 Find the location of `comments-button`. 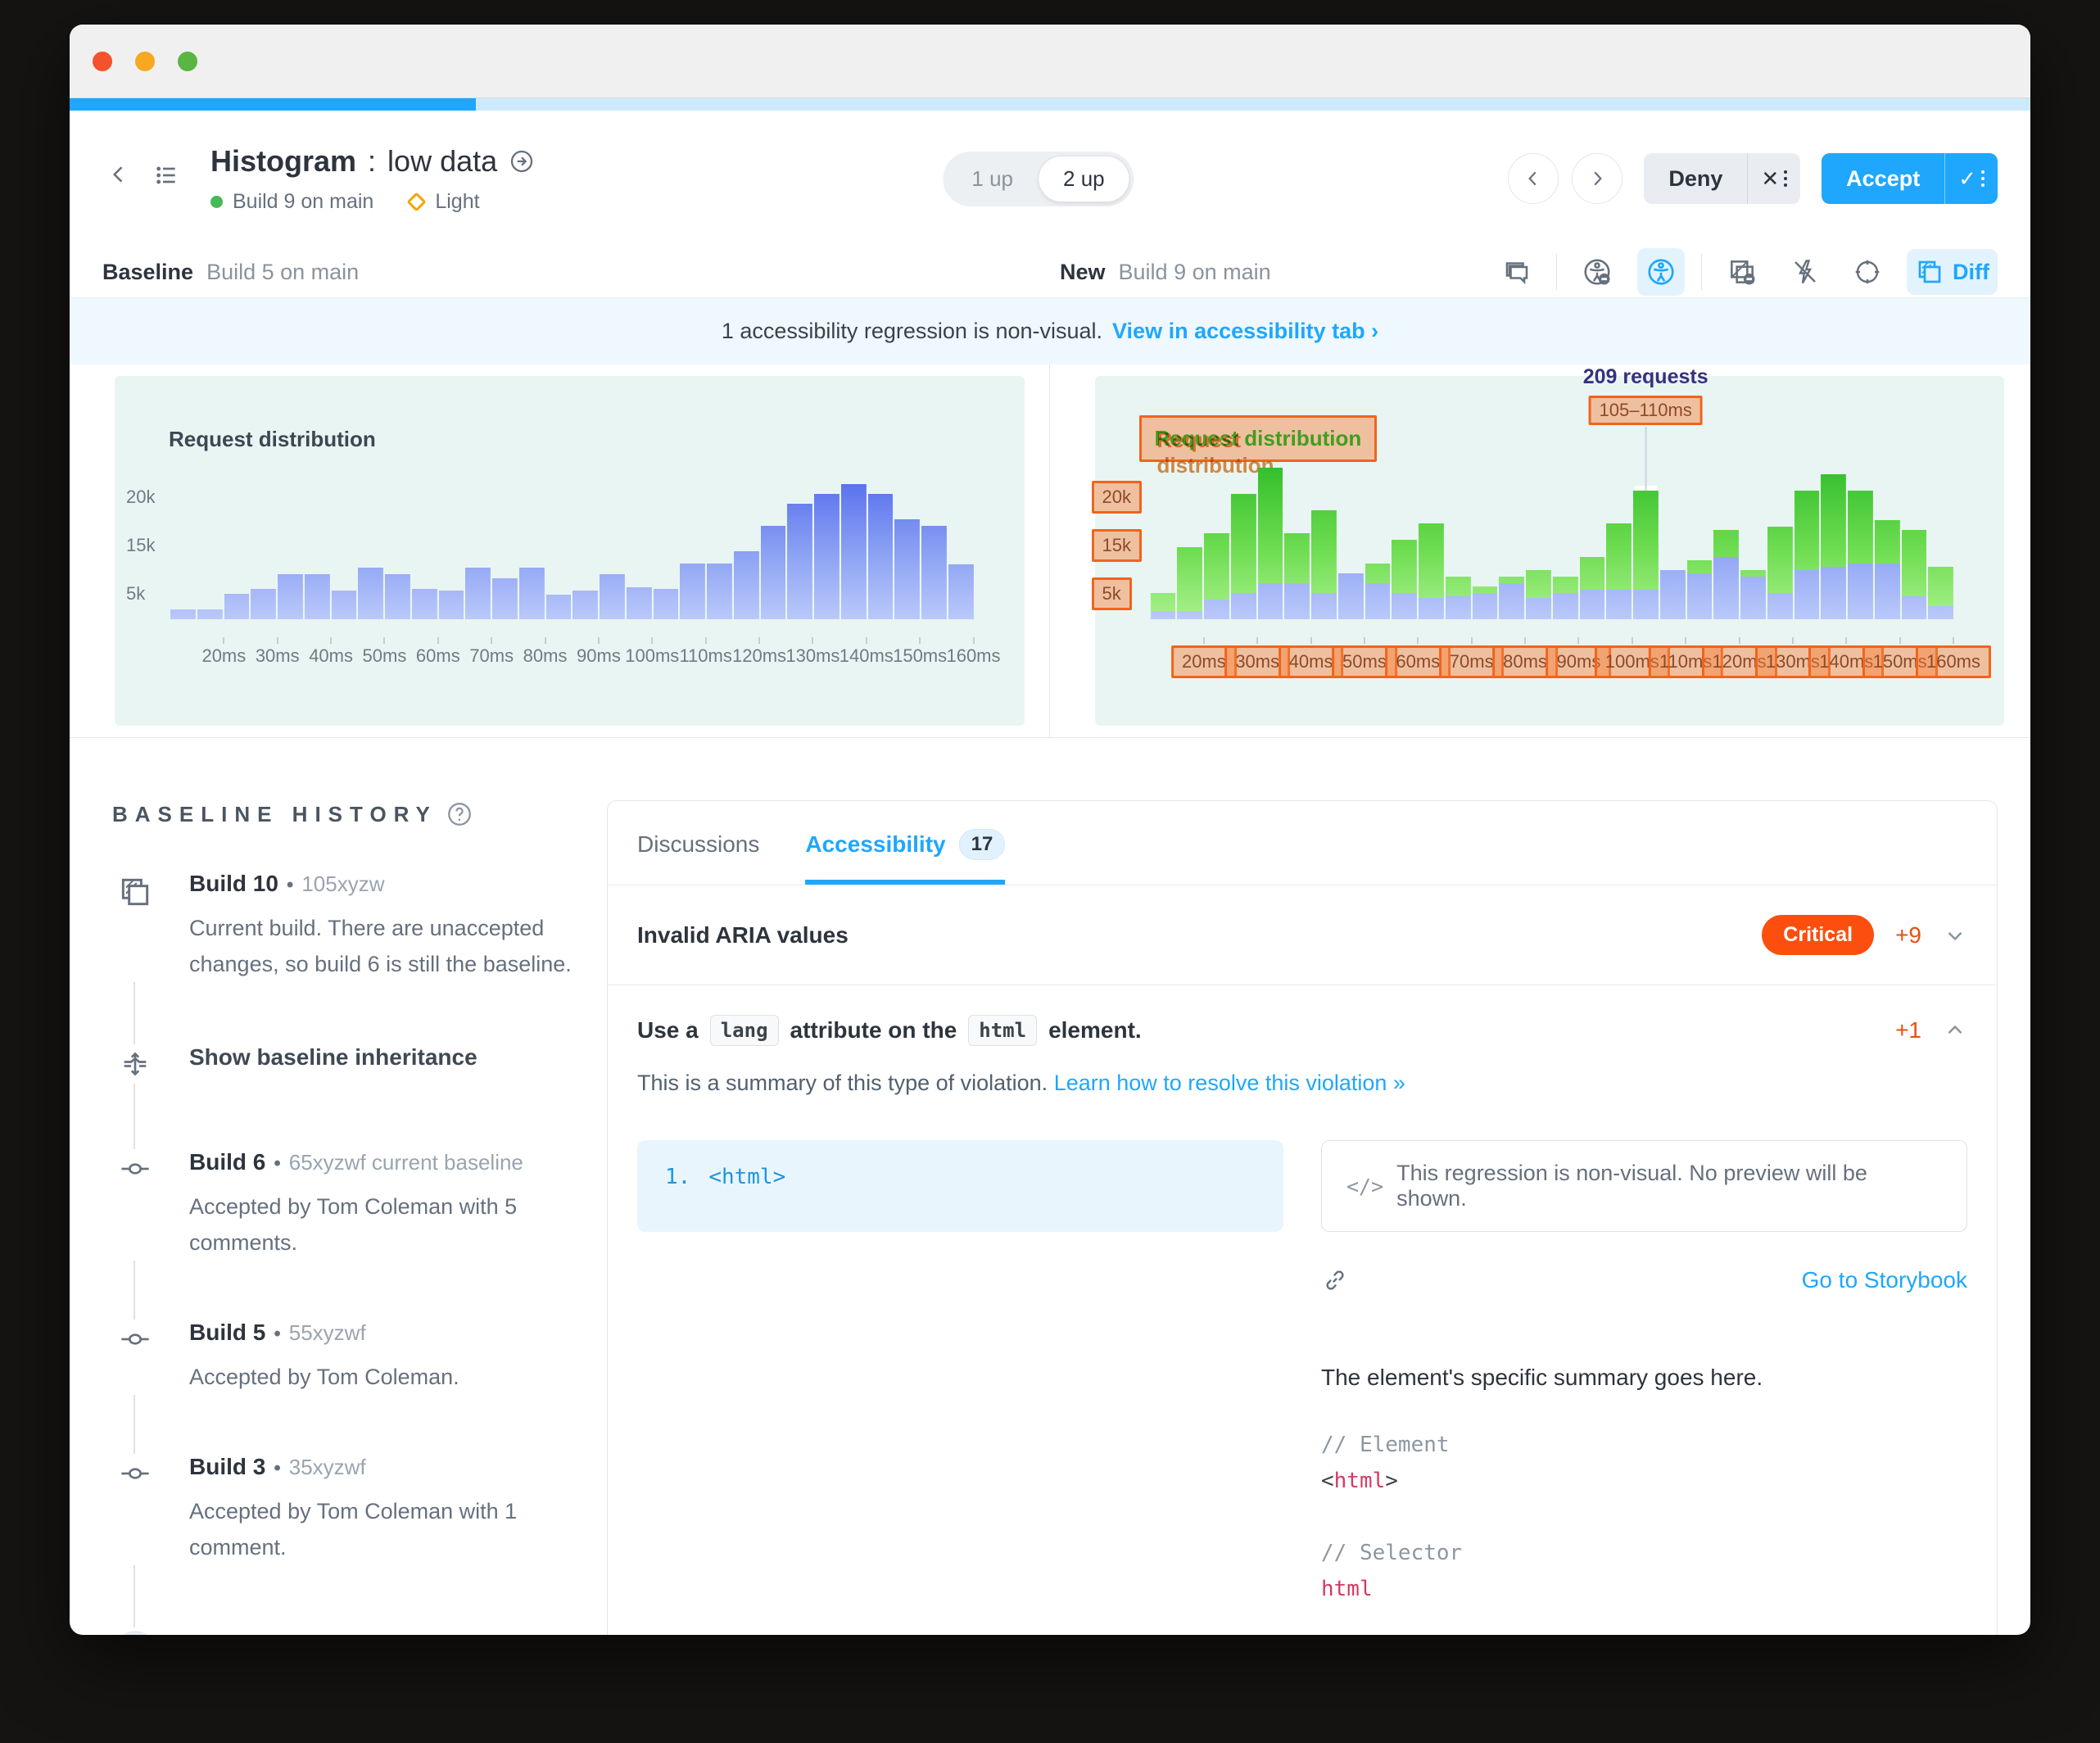

comments-button is located at coordinates (1517, 272).